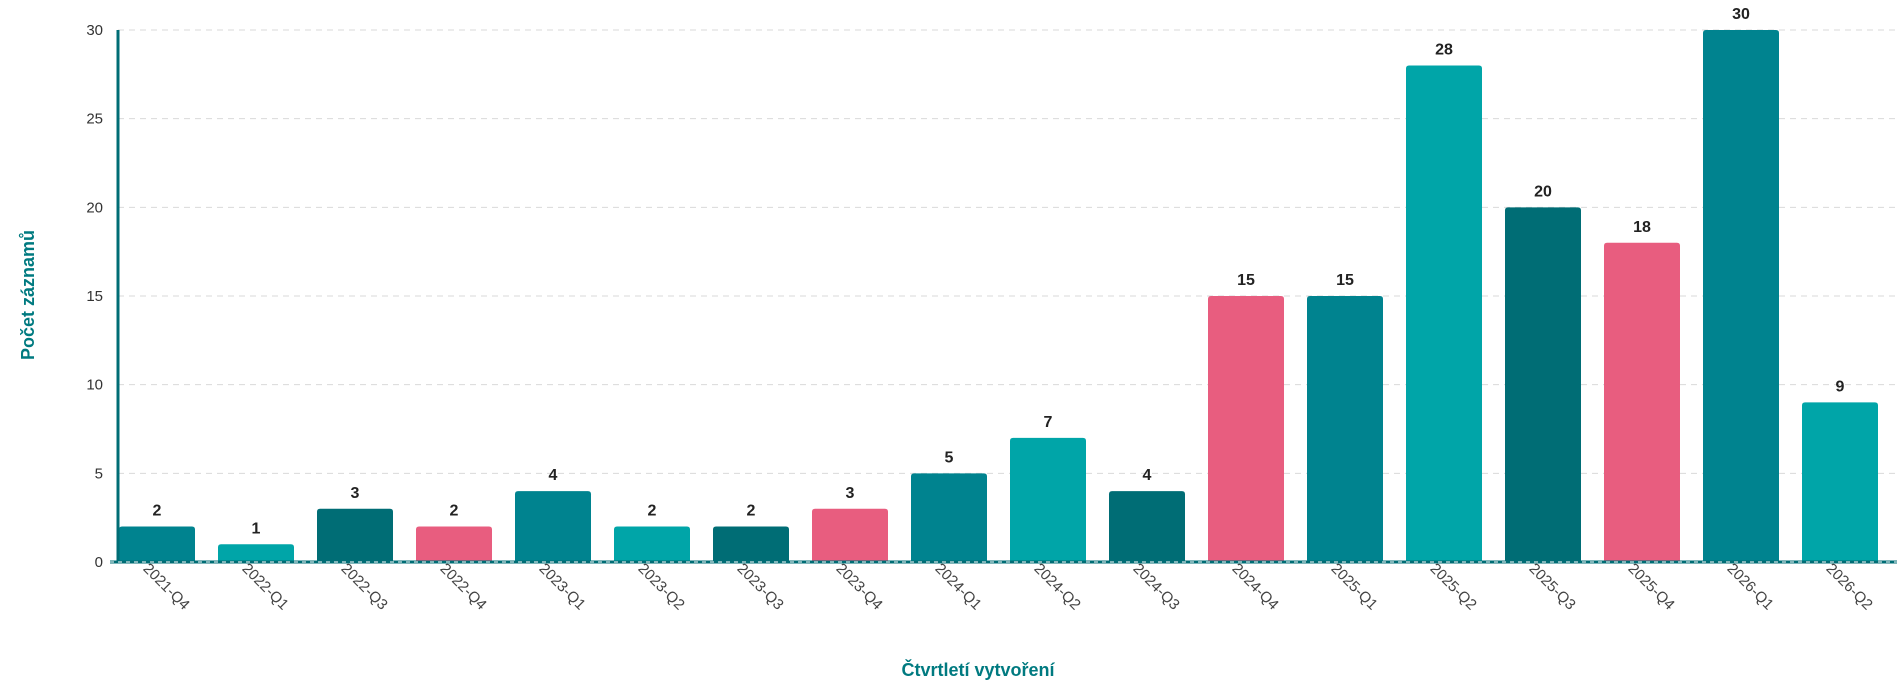  I want to click on y-tick-label: 20, so click(94, 207).